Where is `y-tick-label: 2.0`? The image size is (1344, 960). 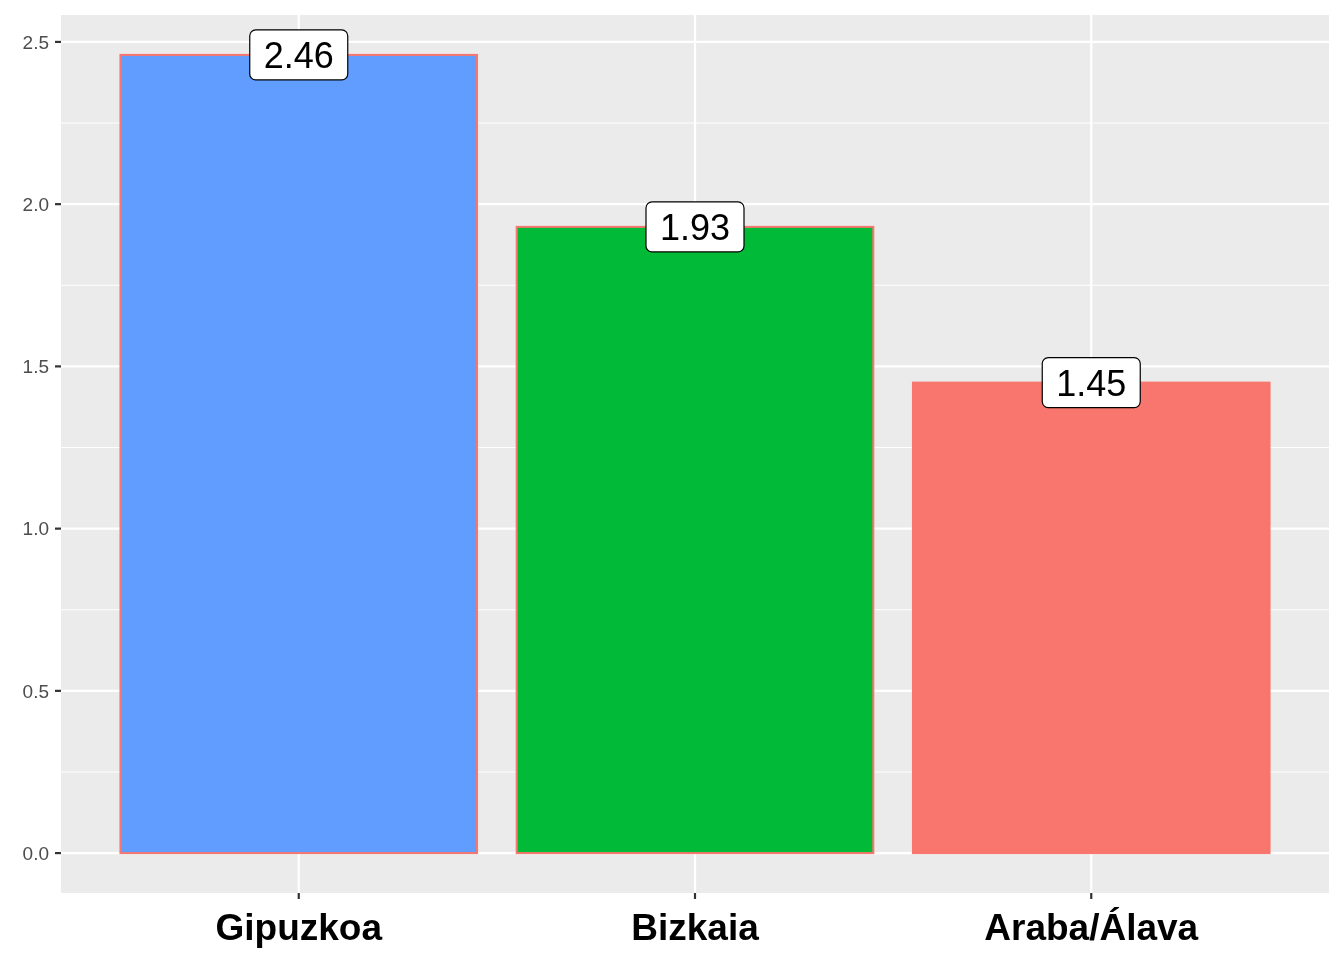
y-tick-label: 2.0 is located at coordinates (35, 204).